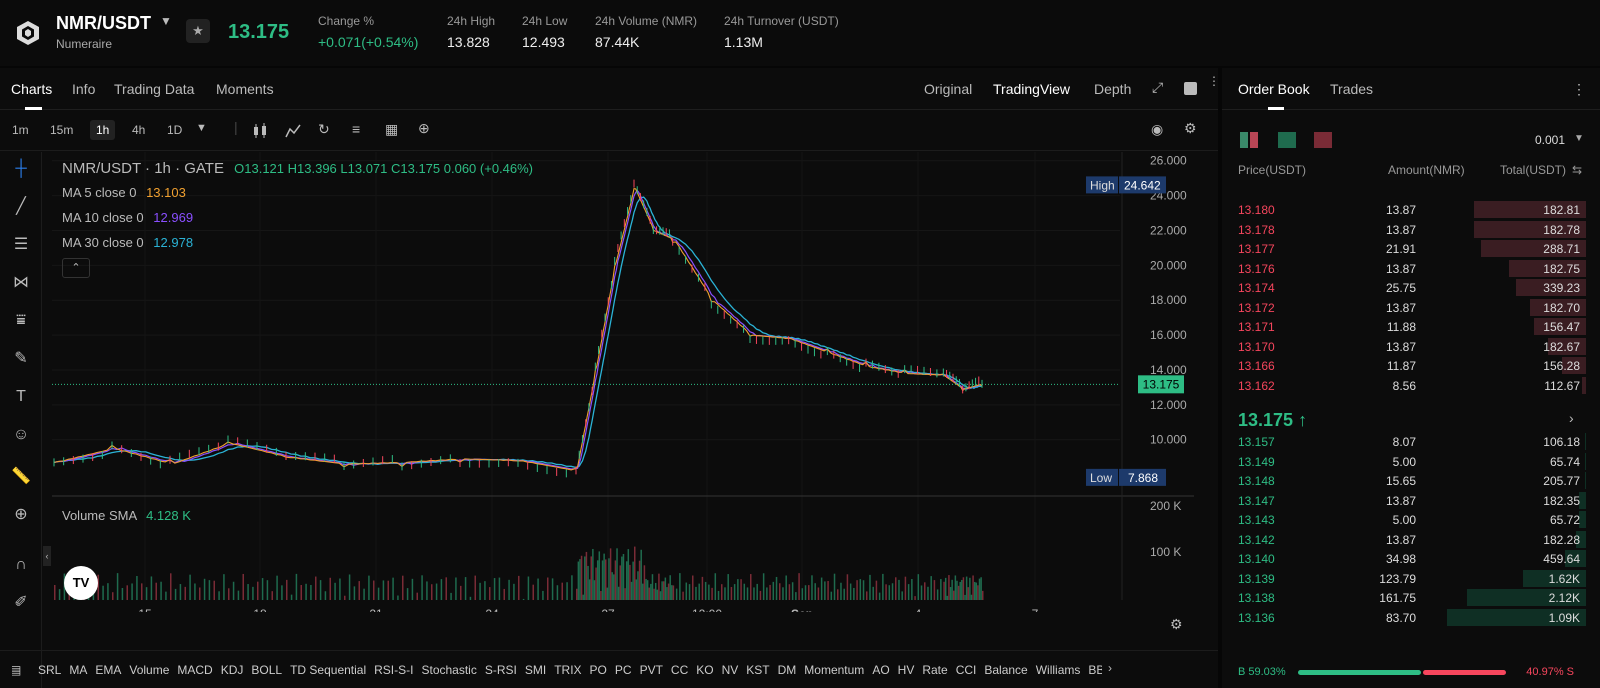  I want to click on indicator-13: PO, so click(598, 670).